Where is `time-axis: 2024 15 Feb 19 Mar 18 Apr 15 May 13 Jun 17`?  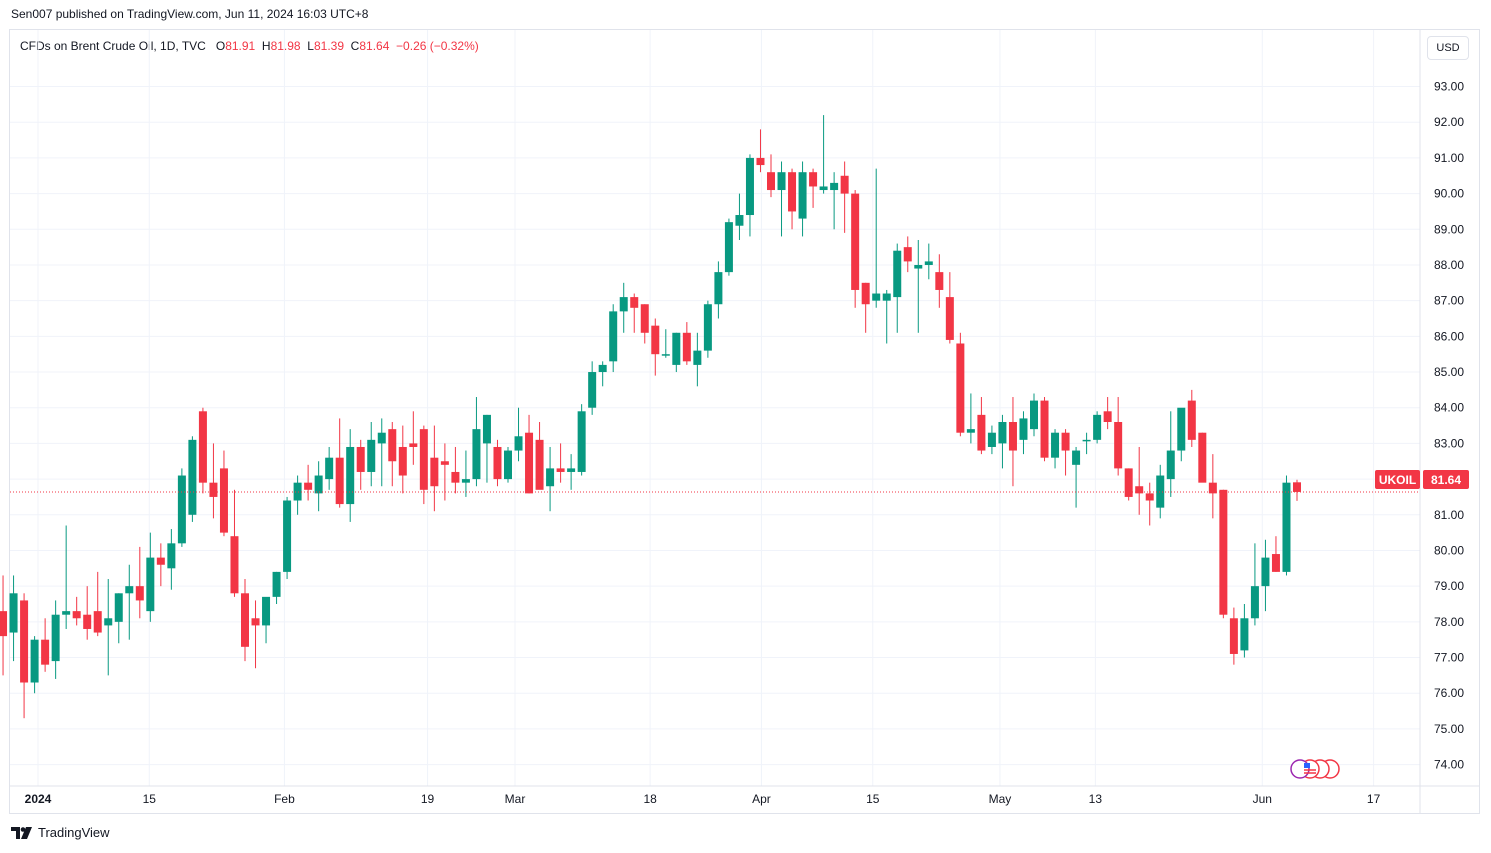 time-axis: 2024 15 Feb 19 Mar 18 Apr 15 May 13 Jun 17 is located at coordinates (744, 795).